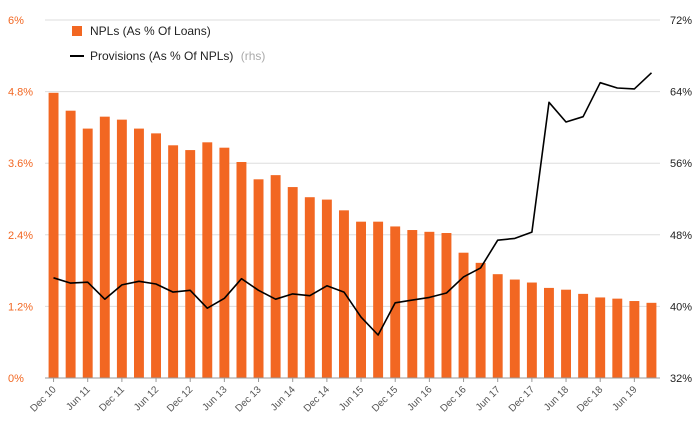 This screenshot has width=700, height=433. Describe the element at coordinates (624, 398) in the screenshot. I see `x-tick-label: Jun 19` at that location.